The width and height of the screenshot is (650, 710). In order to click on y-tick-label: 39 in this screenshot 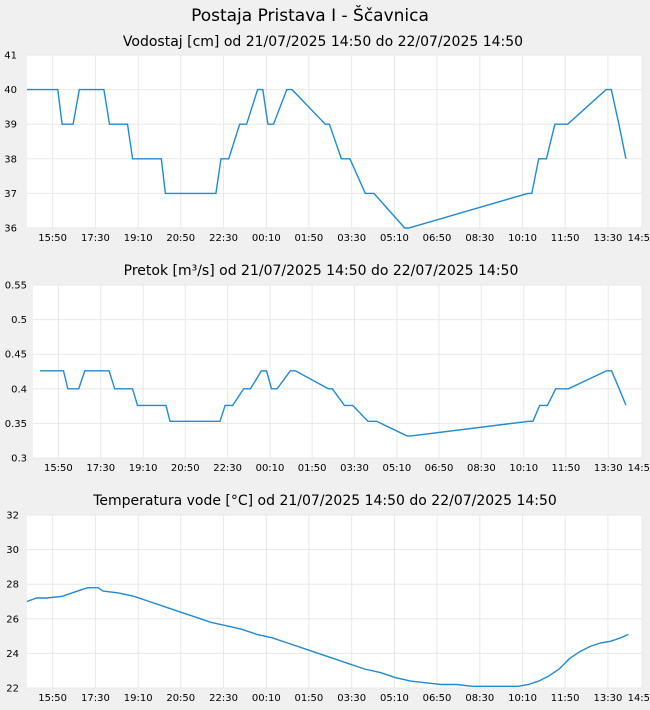, I will do `click(10, 125)`.